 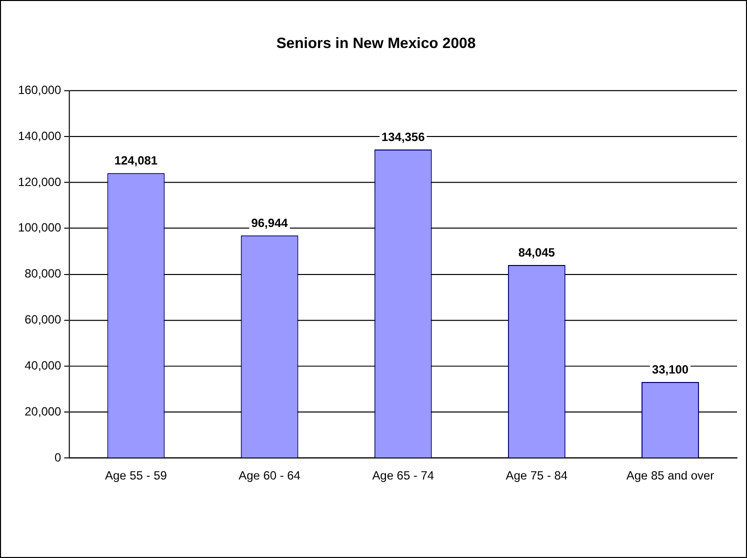 I want to click on y-tick-label: 20,000, so click(x=43, y=411).